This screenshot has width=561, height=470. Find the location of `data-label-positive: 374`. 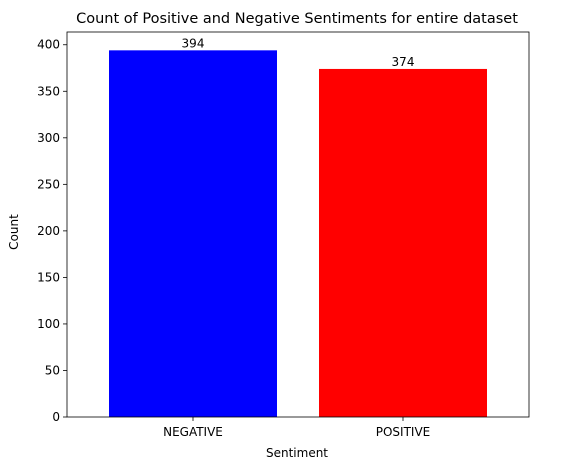

data-label-positive: 374 is located at coordinates (403, 62).